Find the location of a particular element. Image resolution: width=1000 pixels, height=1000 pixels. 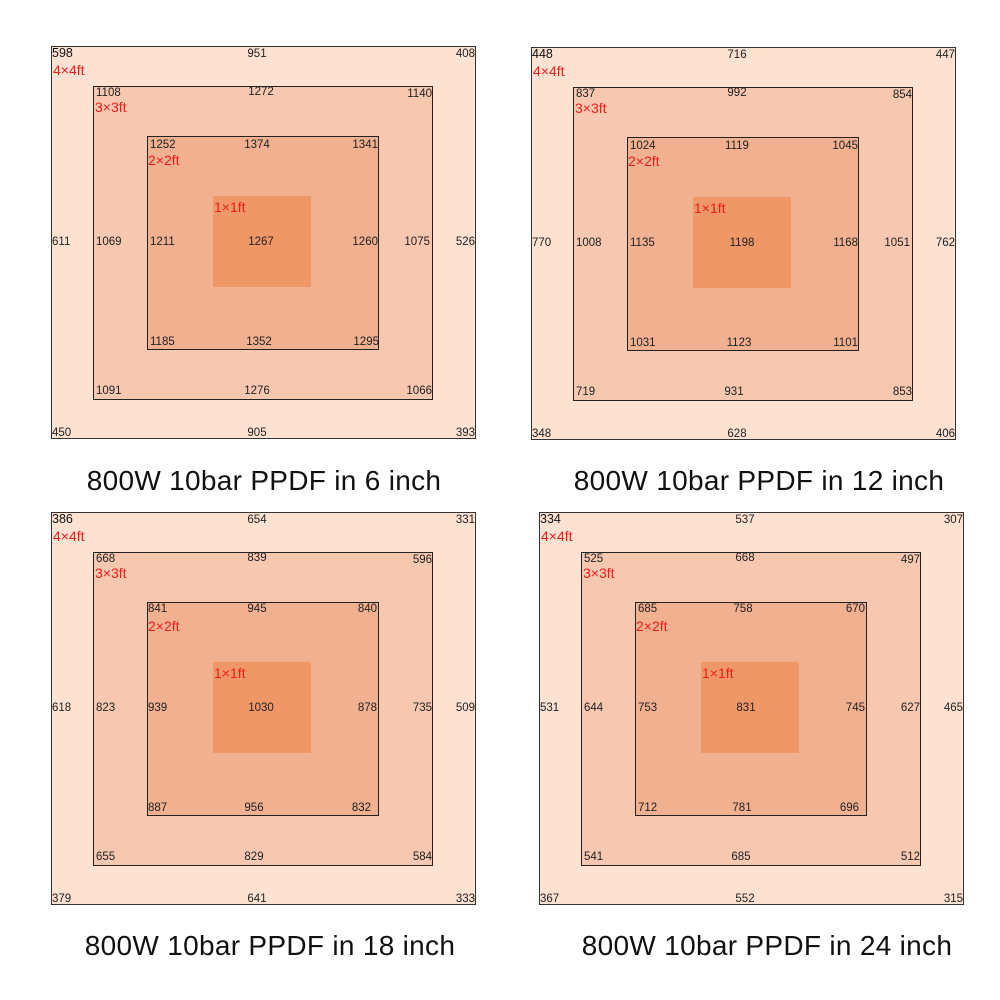

ppfd-value: 854 is located at coordinates (902, 95).